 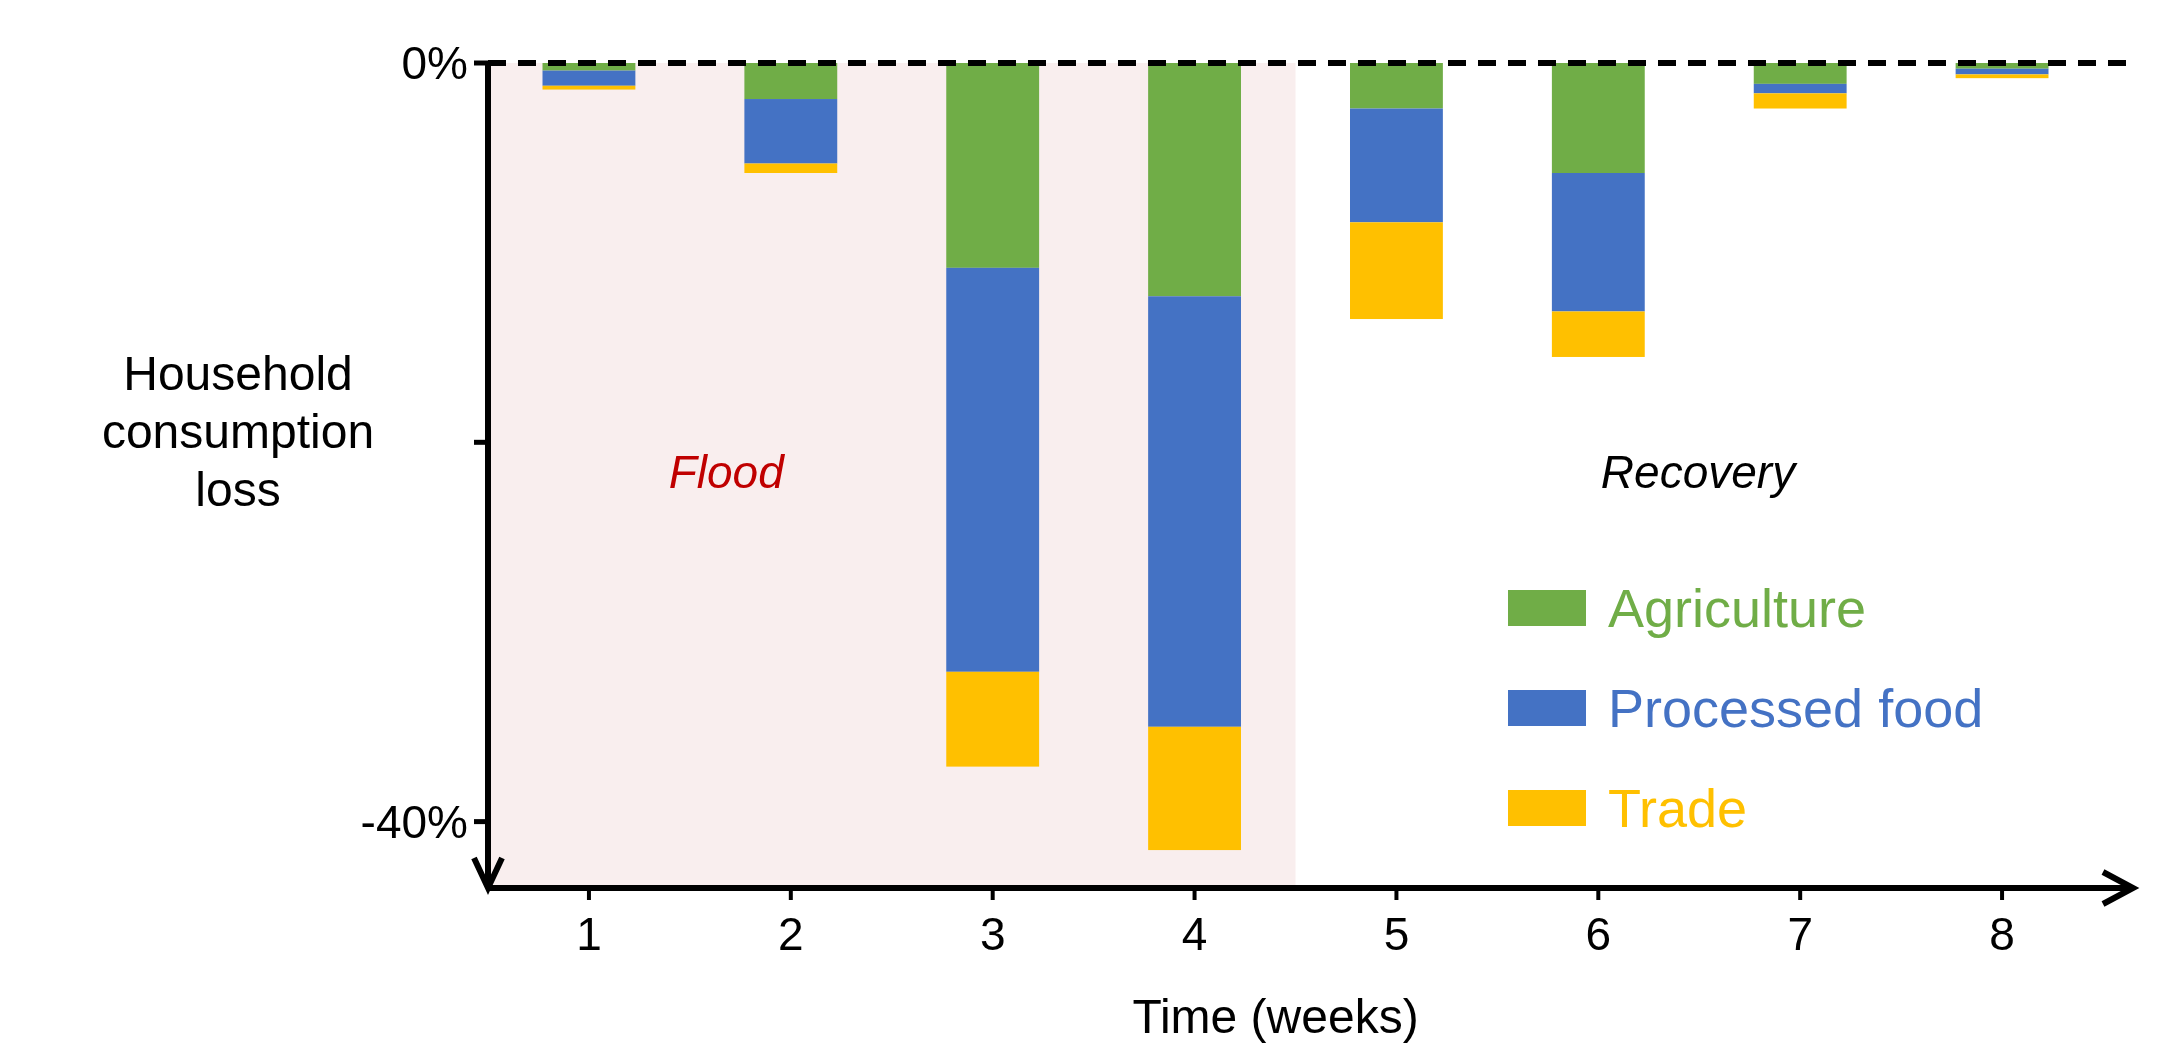 What do you see at coordinates (1275, 1016) in the screenshot?
I see `x-axis-title: Time (weeks)` at bounding box center [1275, 1016].